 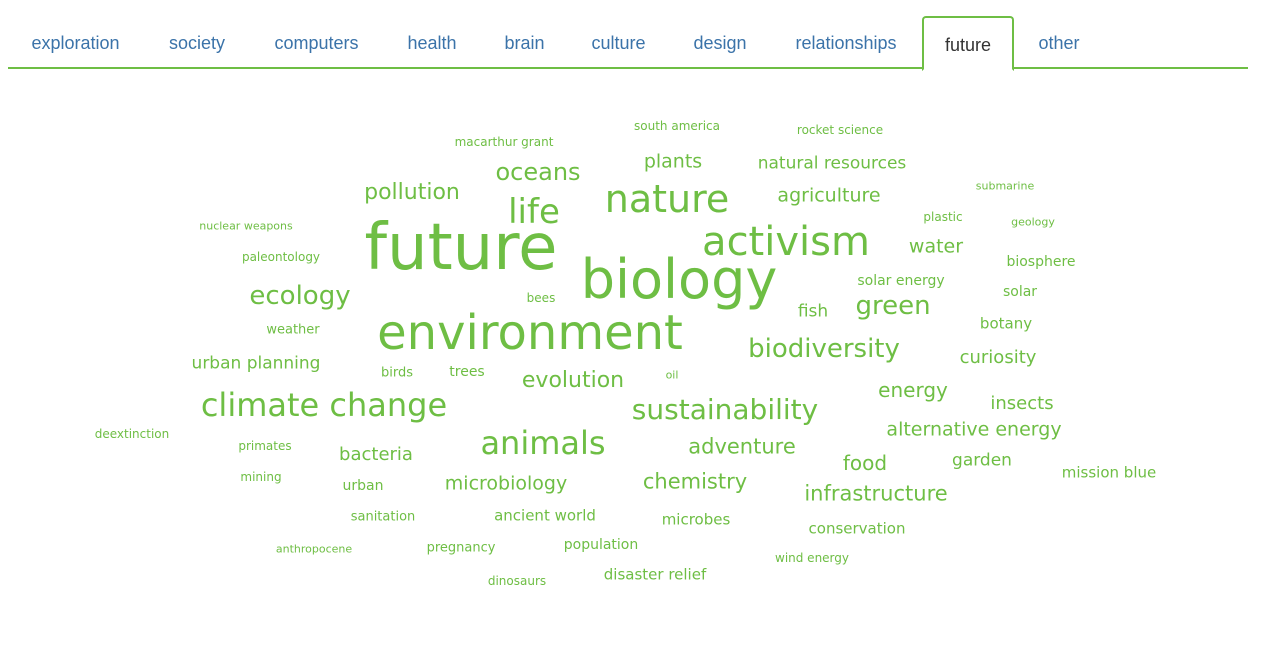 What do you see at coordinates (1059, 43) in the screenshot?
I see `tab-other: other` at bounding box center [1059, 43].